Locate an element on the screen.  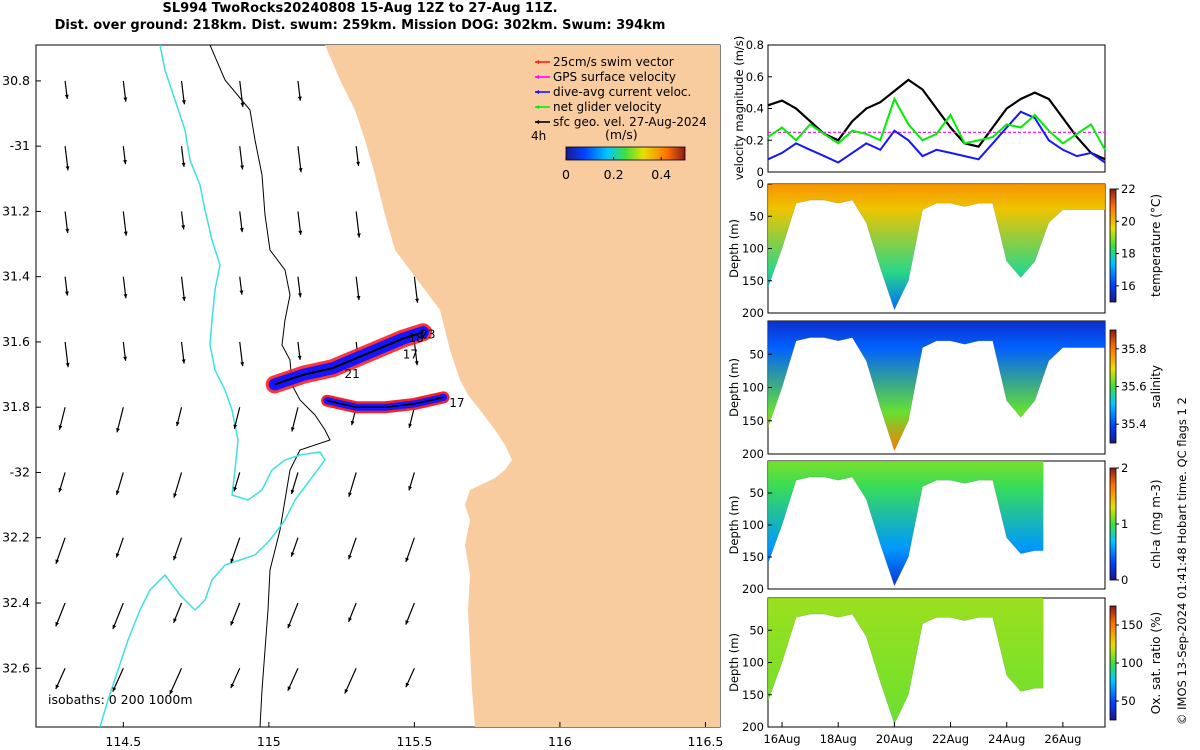
map-y-tick-label: 31.2 is located at coordinates (16, 210).